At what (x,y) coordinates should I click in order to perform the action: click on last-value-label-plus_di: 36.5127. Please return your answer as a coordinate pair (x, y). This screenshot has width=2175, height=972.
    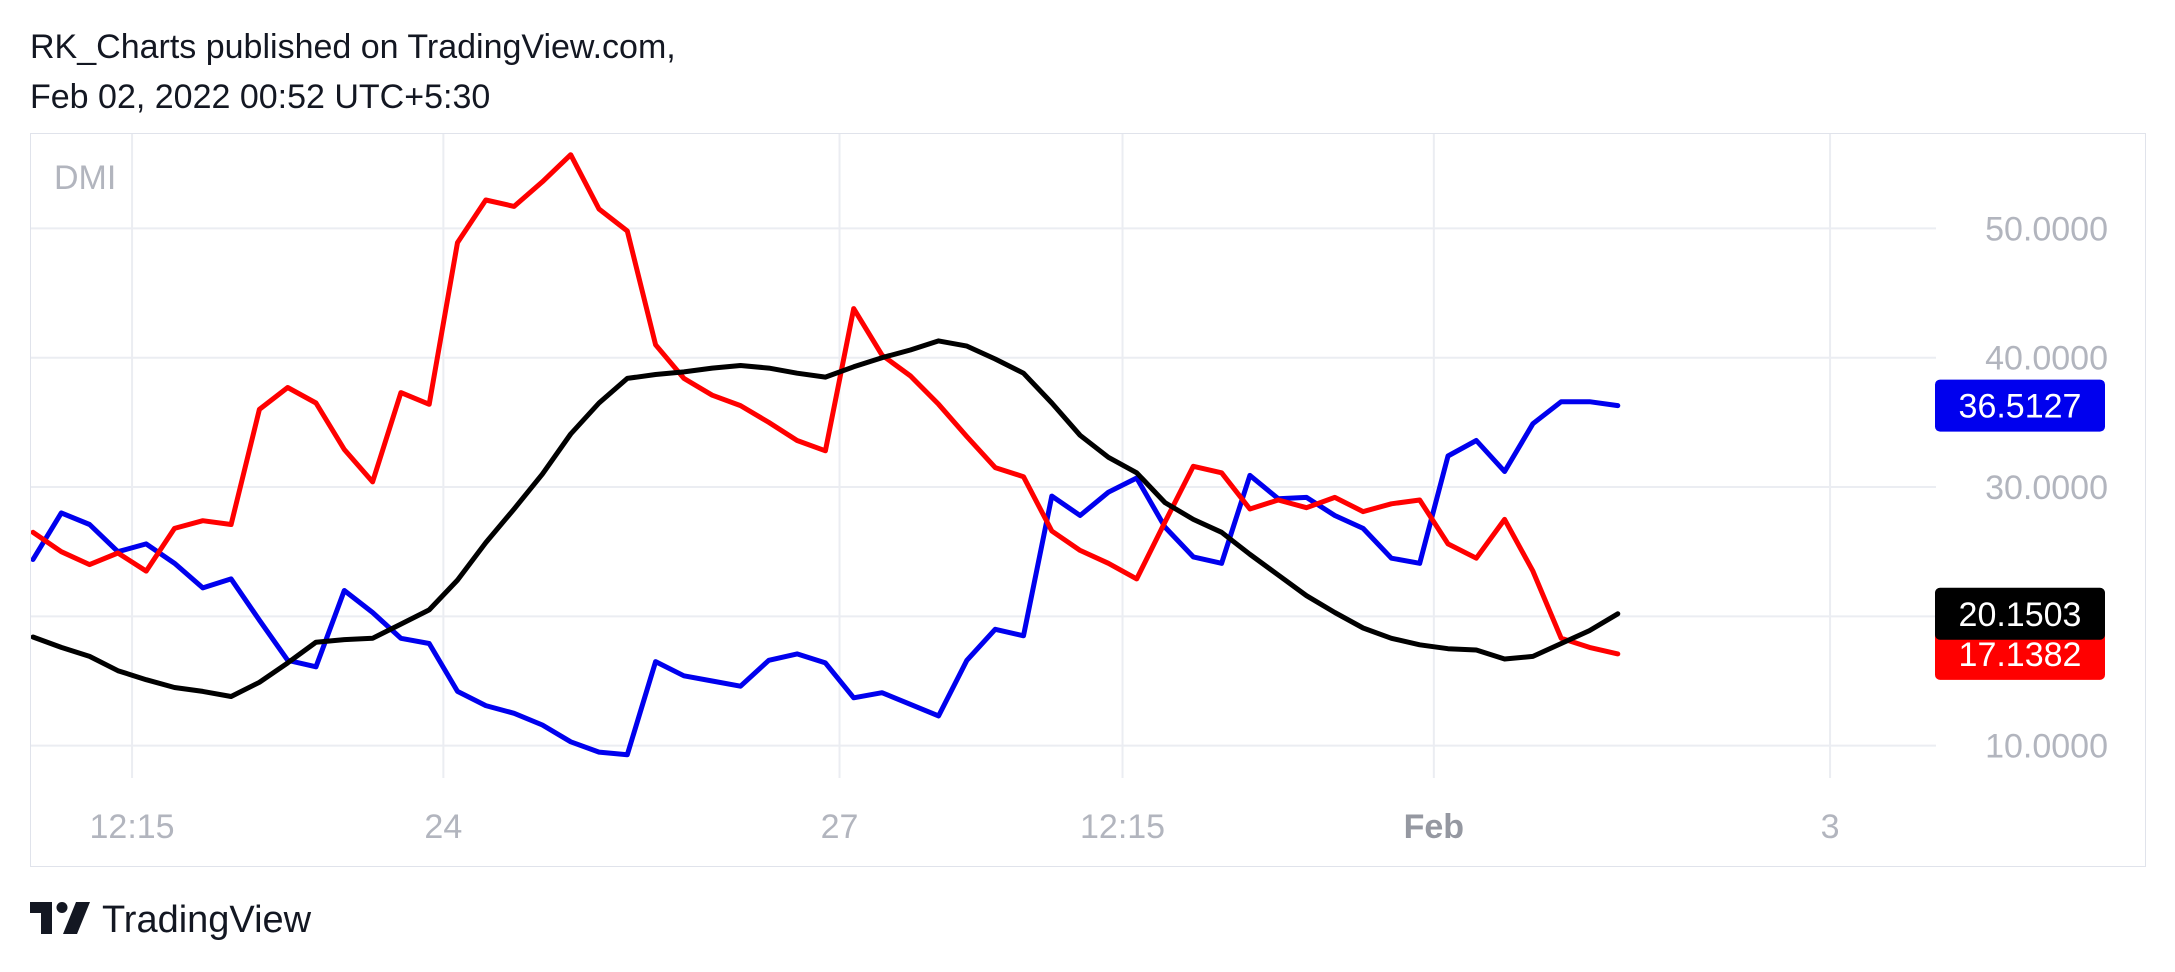
    Looking at the image, I should click on (2020, 405).